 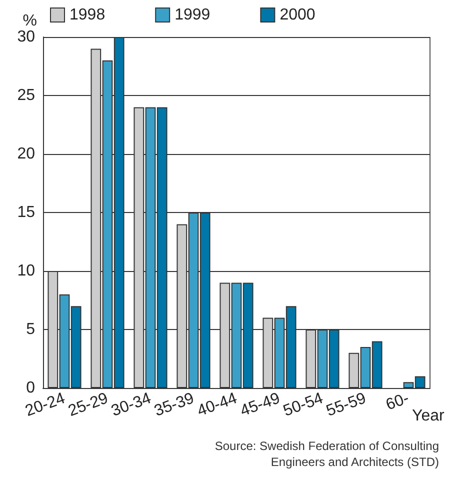 What do you see at coordinates (31, 388) in the screenshot?
I see `y-tick-label: 0` at bounding box center [31, 388].